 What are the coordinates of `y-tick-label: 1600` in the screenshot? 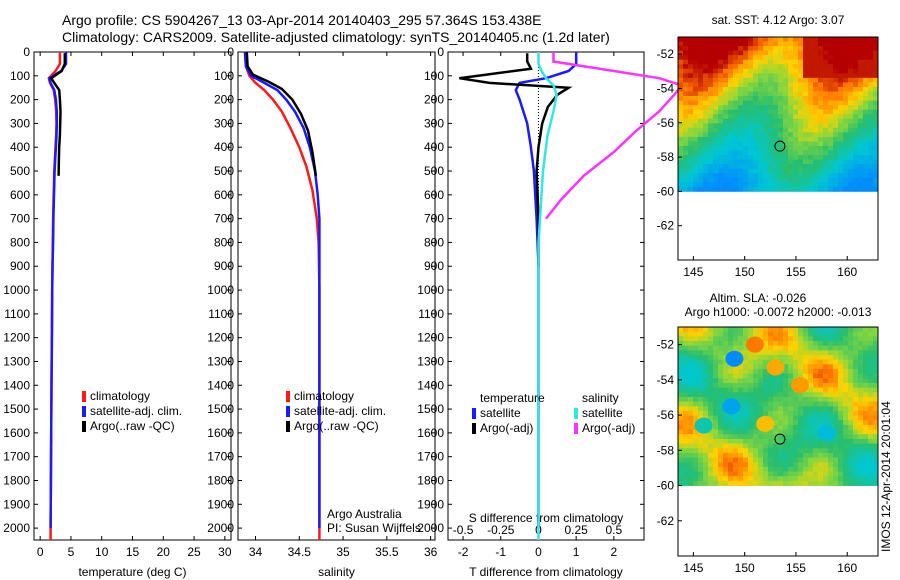 It's located at (430, 433).